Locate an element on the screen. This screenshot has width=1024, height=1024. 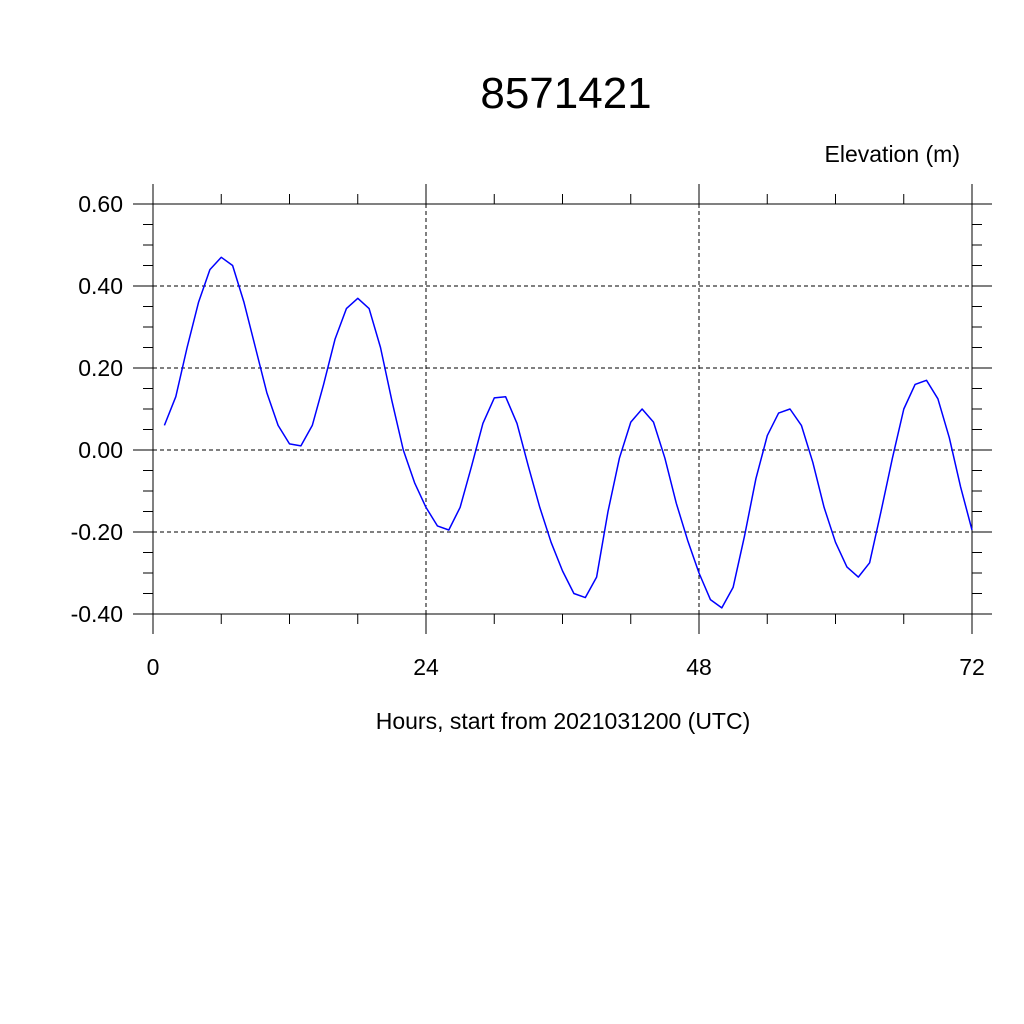
y-tick-label: -0.40 is located at coordinates (97, 614).